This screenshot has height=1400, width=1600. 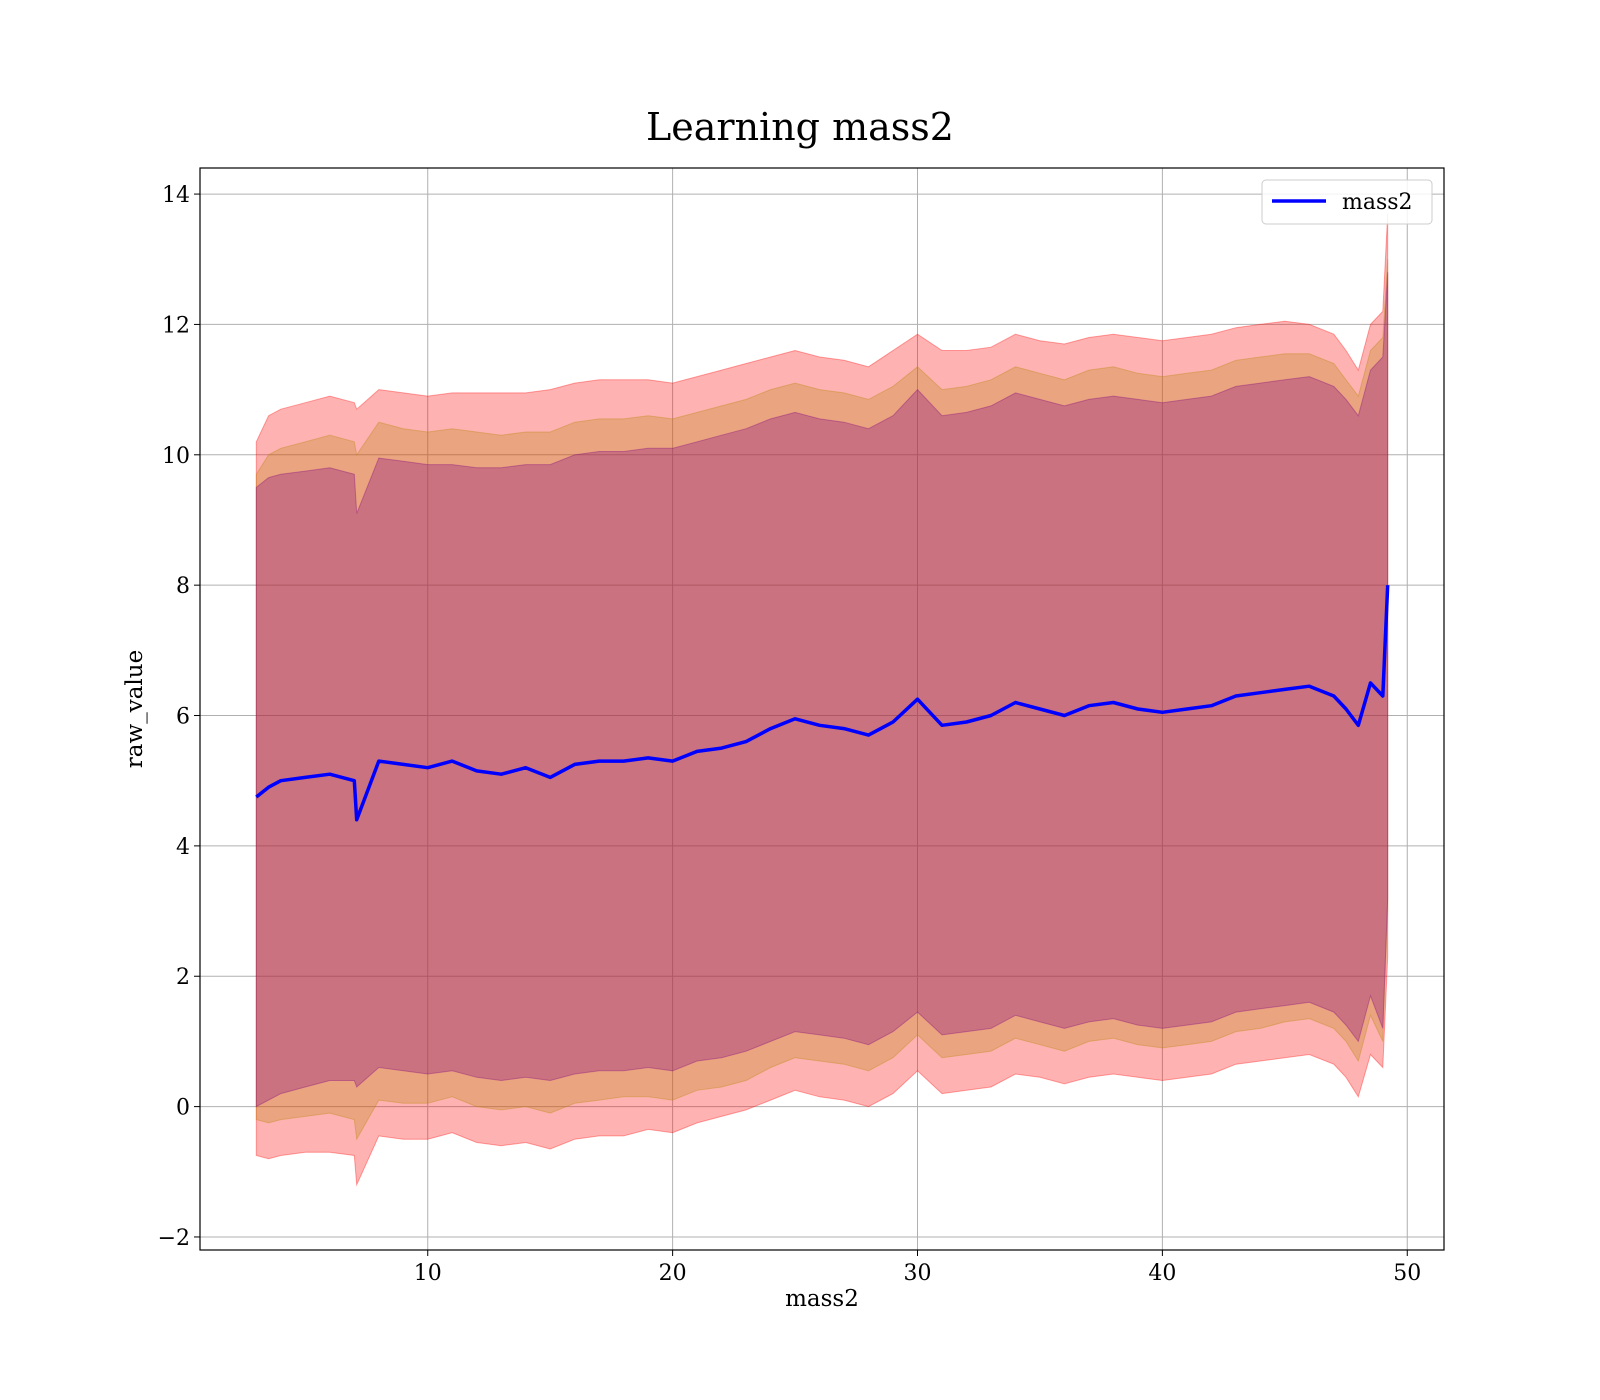 What do you see at coordinates (673, 1273) in the screenshot?
I see `x-tick-label-20: 20` at bounding box center [673, 1273].